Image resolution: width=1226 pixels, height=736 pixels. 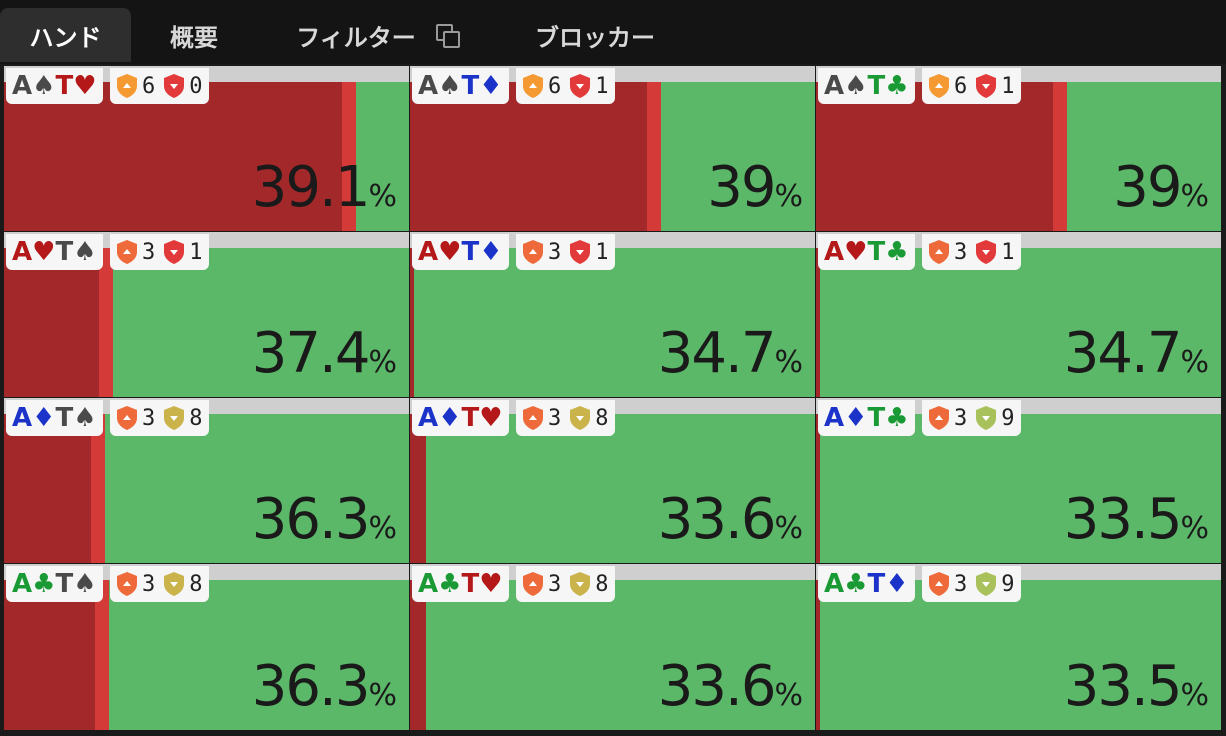 What do you see at coordinates (602, 252) in the screenshot?
I see `blocker-count-2: 1` at bounding box center [602, 252].